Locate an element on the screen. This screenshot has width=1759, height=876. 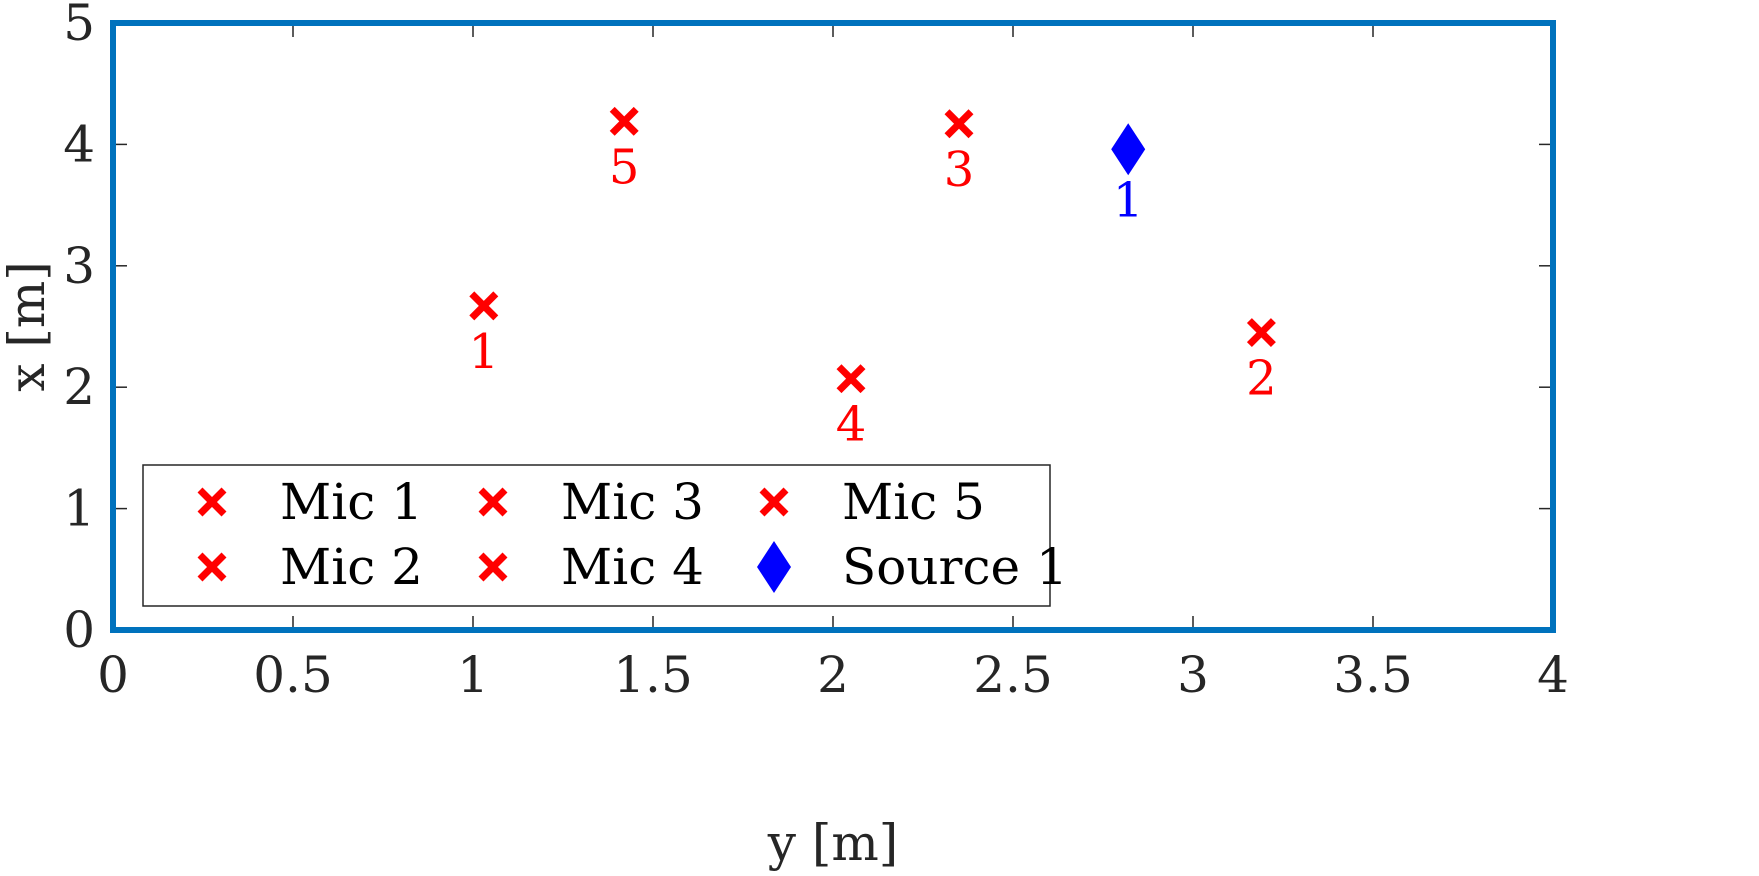
point-label-source-1: 1 is located at coordinates (1128, 200).